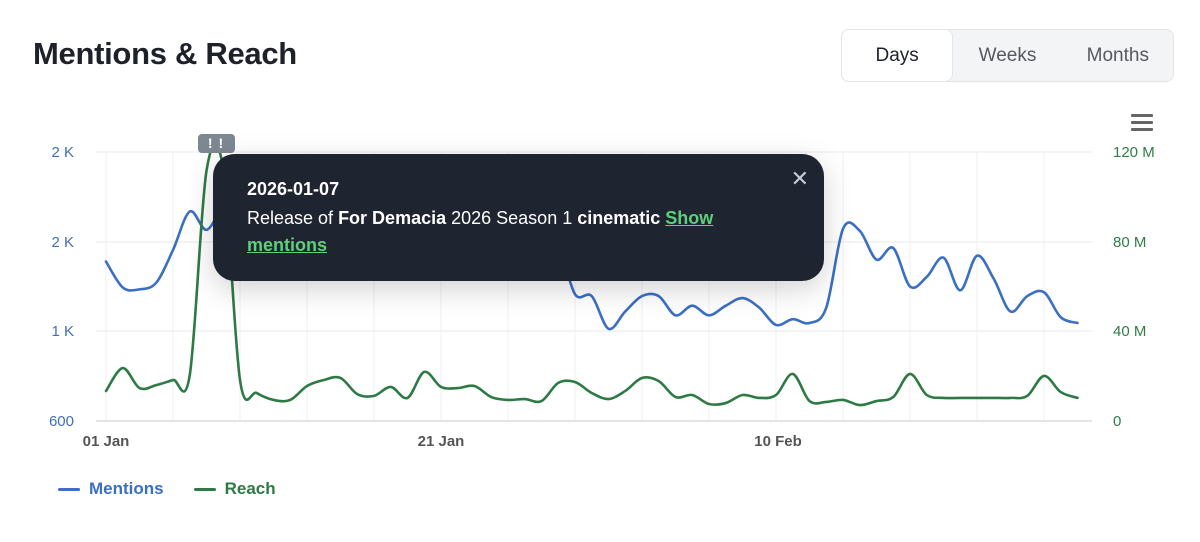  I want to click on legend-item-reach: Reach, so click(234, 489).